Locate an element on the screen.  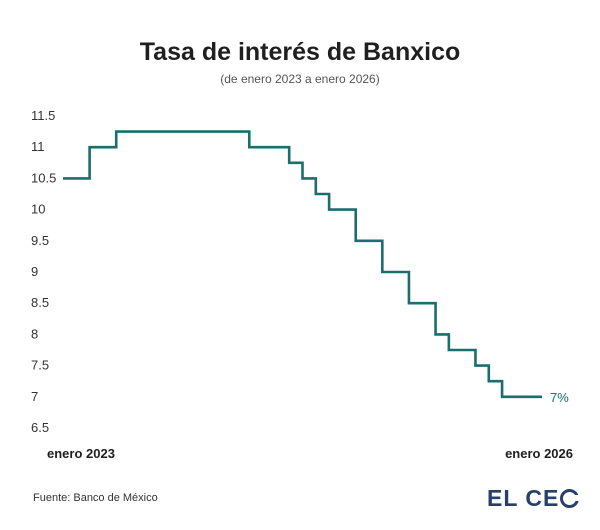
logo-o-icon is located at coordinates (570, 498).